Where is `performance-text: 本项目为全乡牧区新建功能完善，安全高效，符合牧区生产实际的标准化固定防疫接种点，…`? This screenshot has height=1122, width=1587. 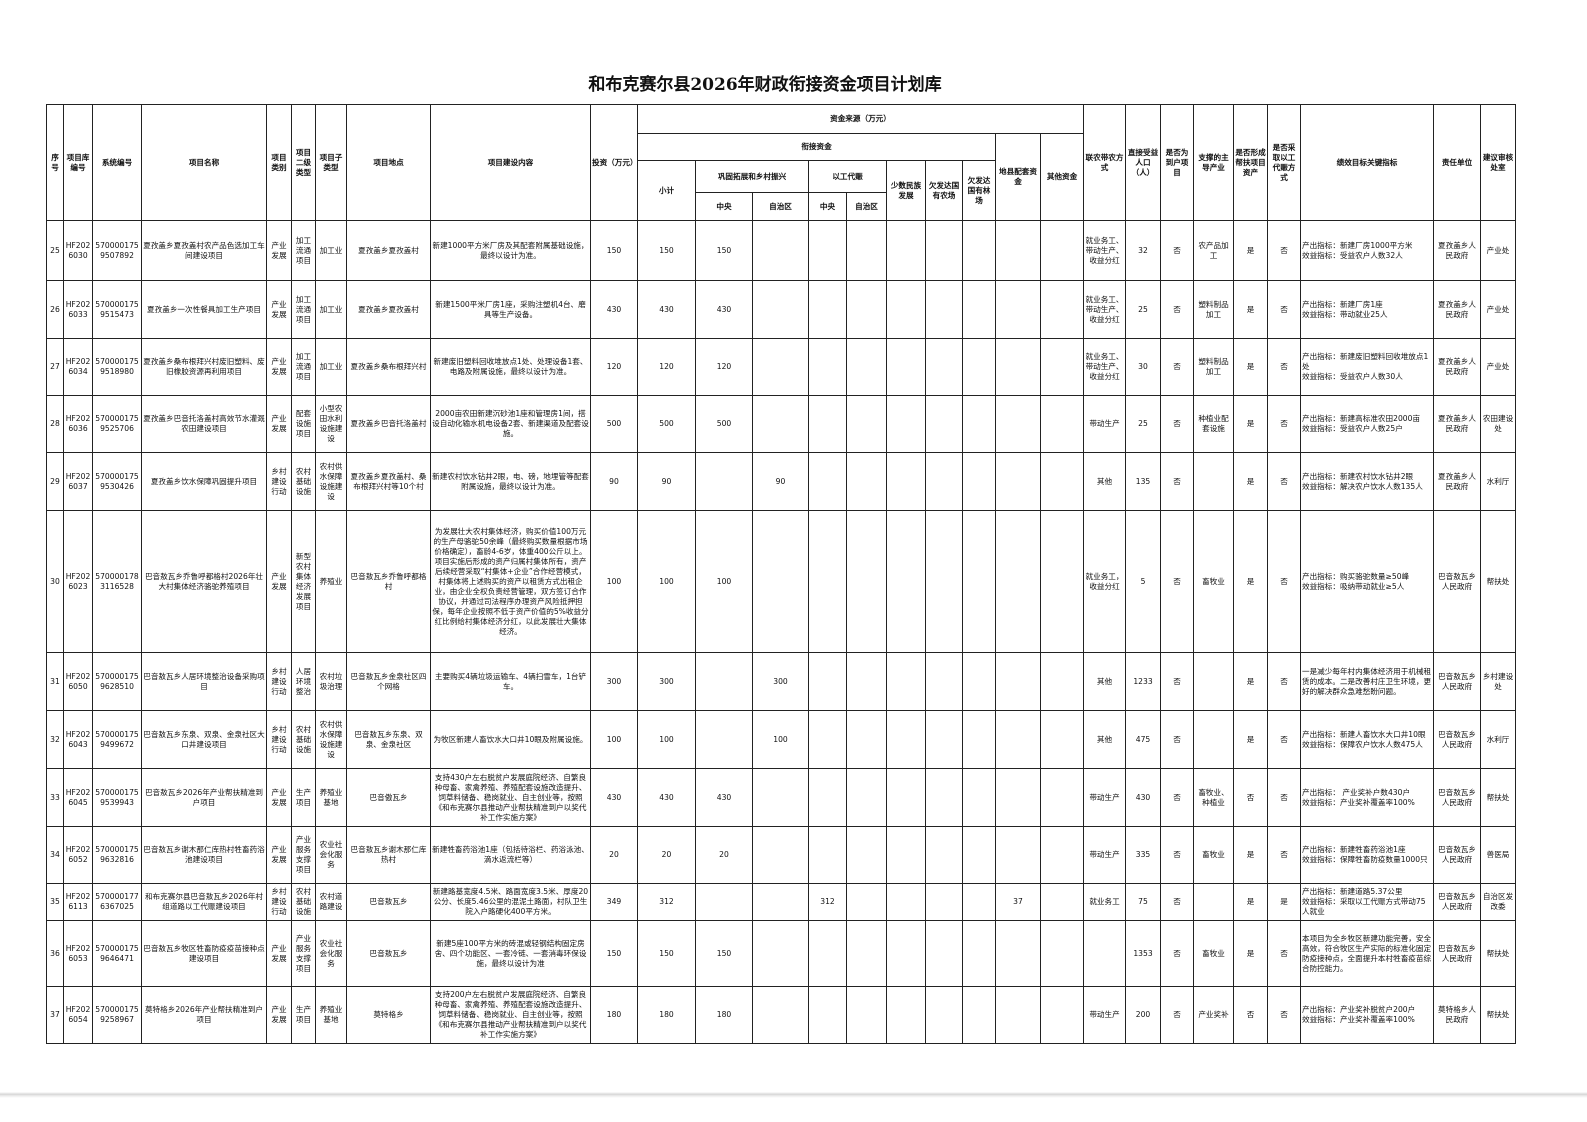
performance-text: 本项目为全乡牧区新建功能完善，安全高效，符合牧区生产实际的标准化固定防疫接种点，… is located at coordinates (1367, 953).